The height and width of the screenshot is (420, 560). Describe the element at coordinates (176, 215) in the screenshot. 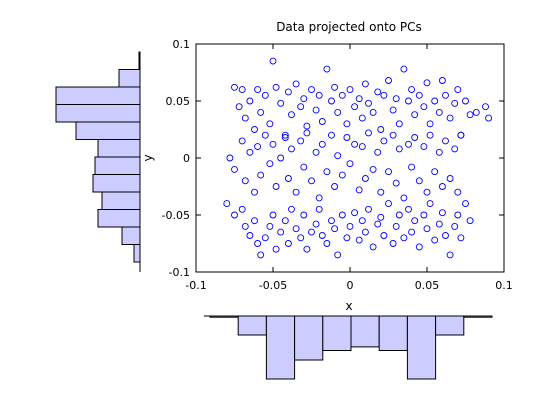

I see `y-tick-label: -0.05` at that location.